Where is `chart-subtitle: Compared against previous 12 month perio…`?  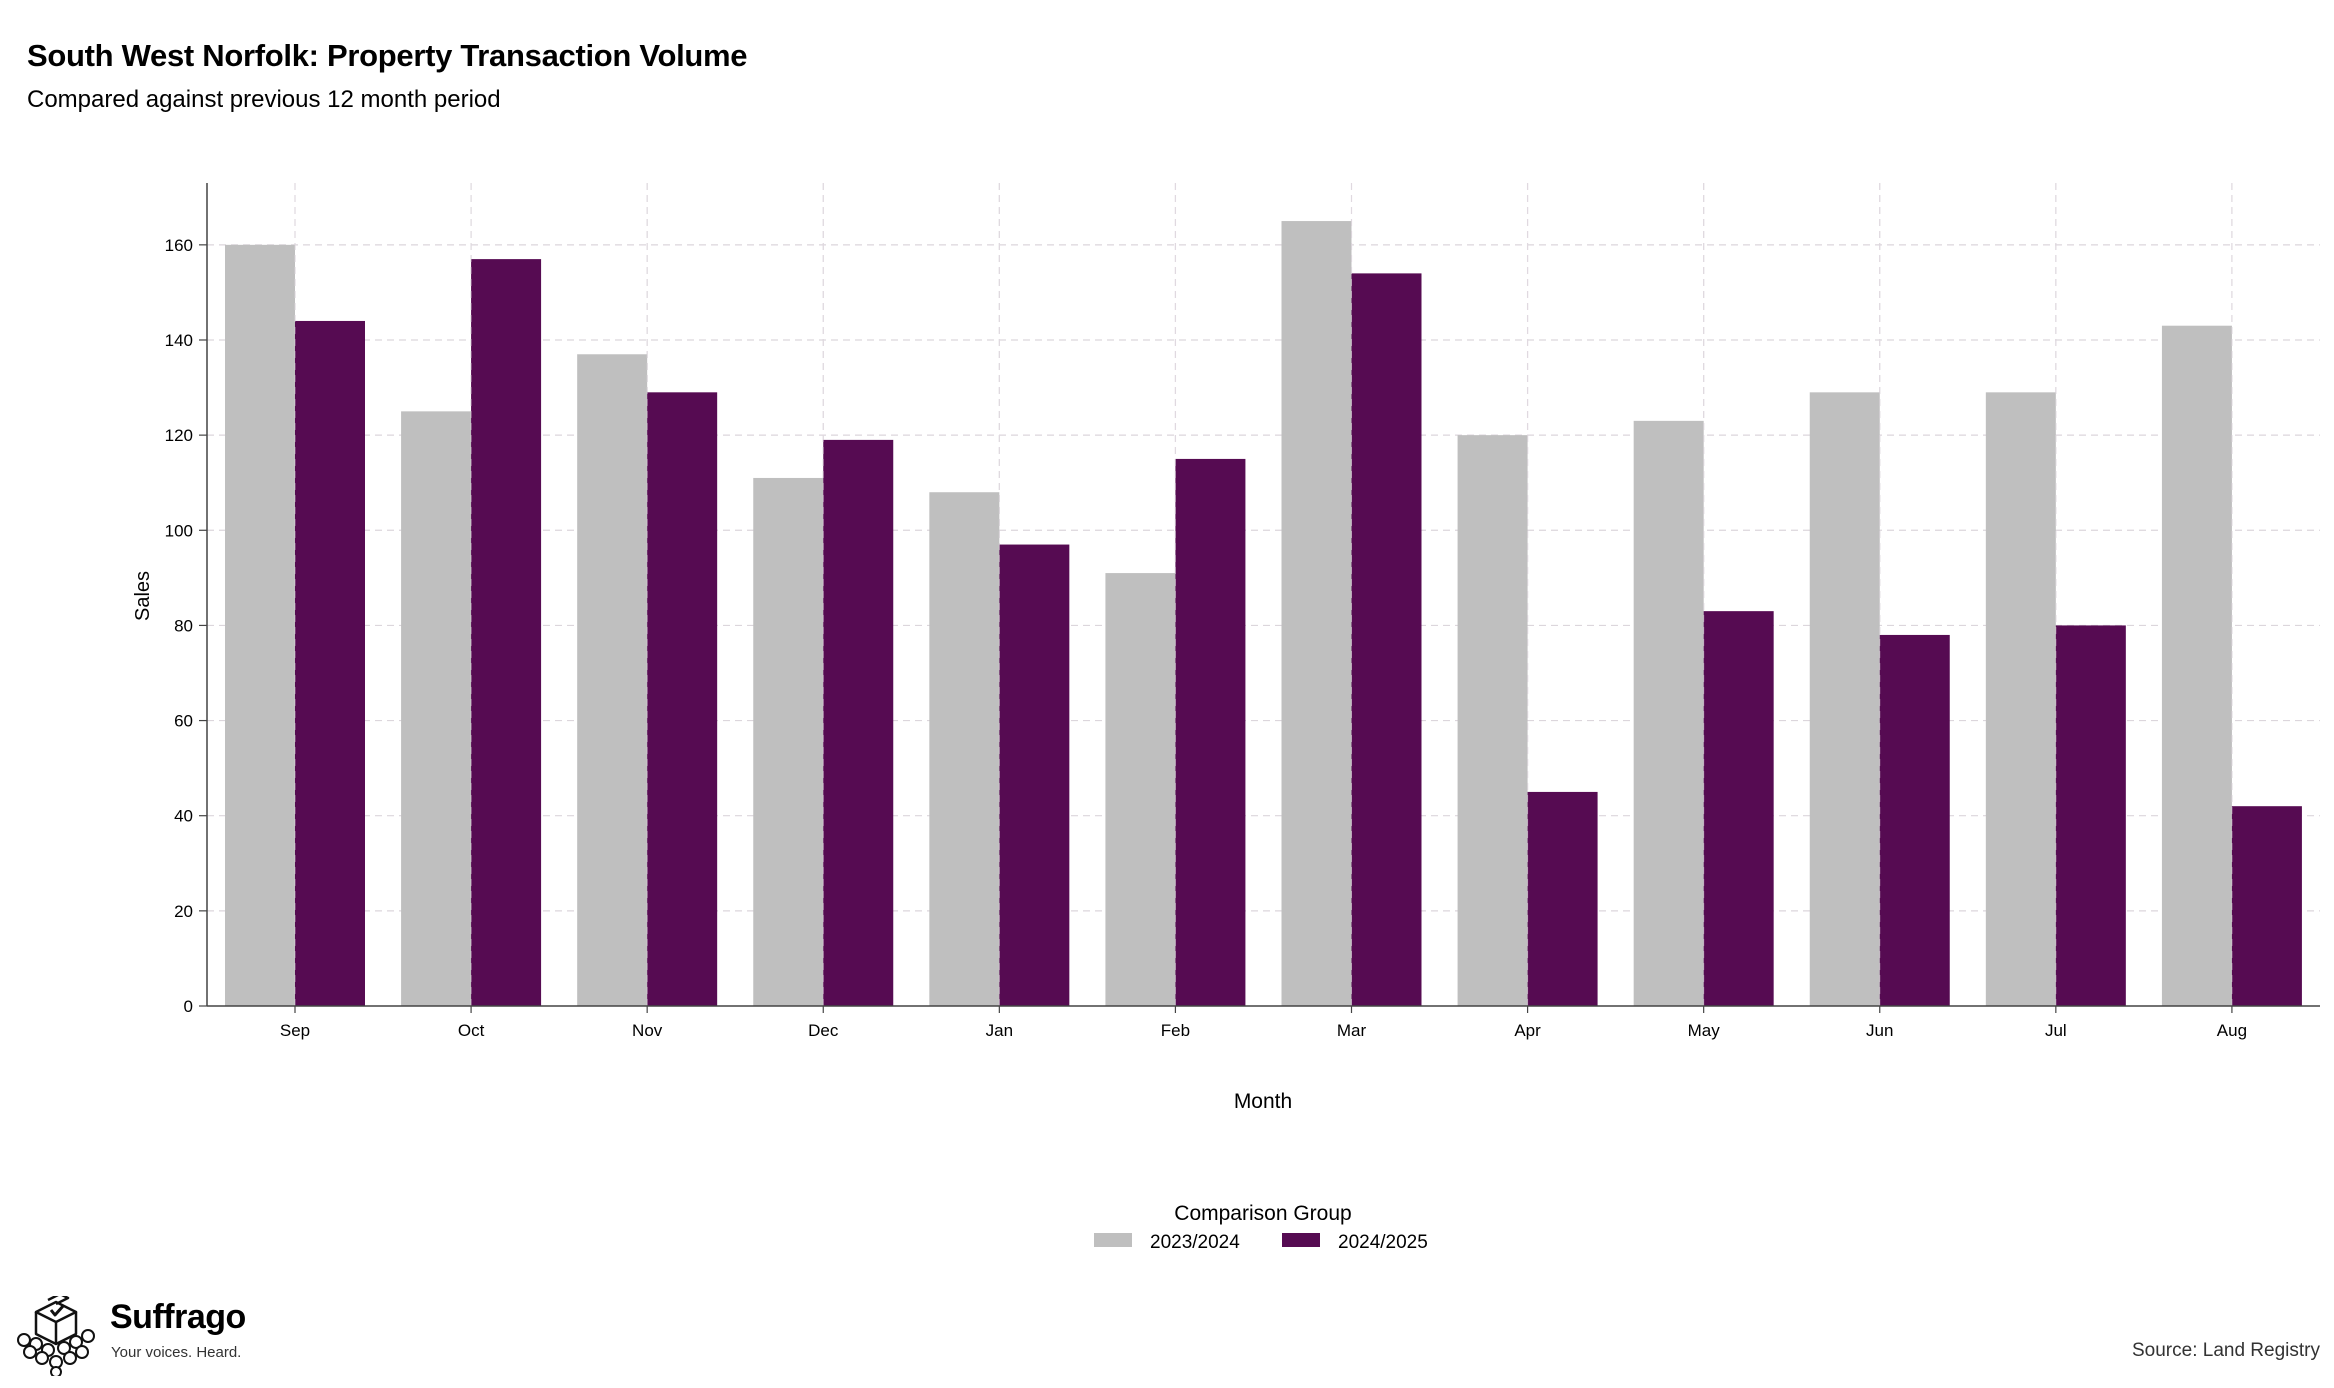
chart-subtitle: Compared against previous 12 month perio… is located at coordinates (264, 99).